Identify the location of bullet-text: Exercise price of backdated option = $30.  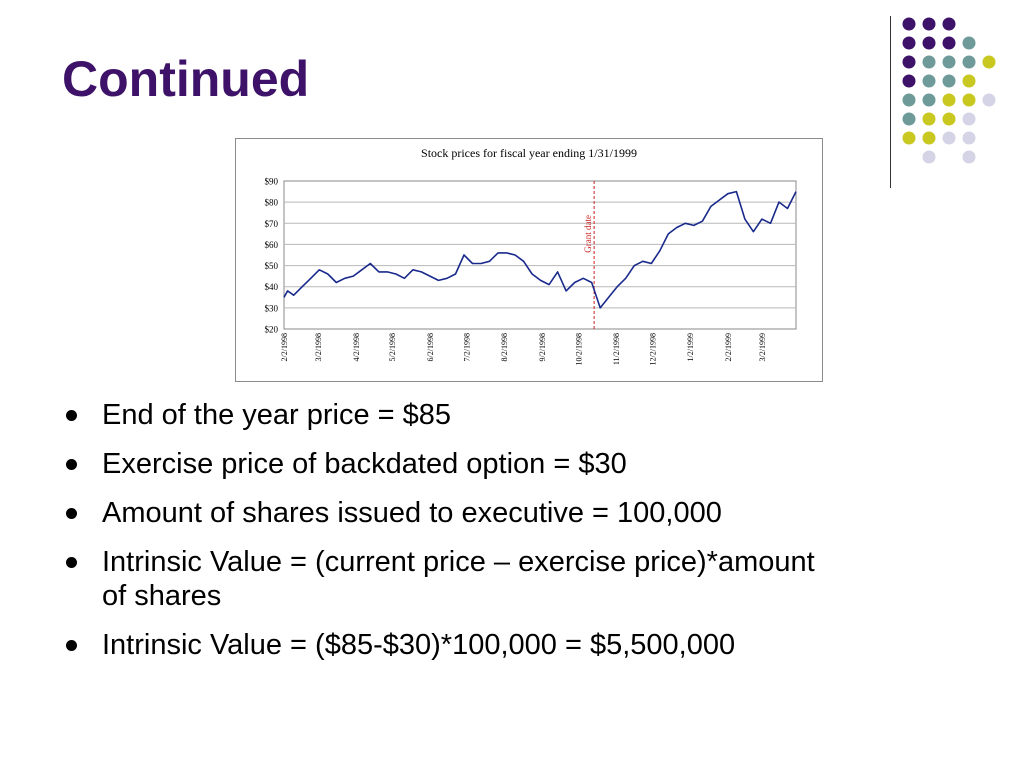
(364, 464).